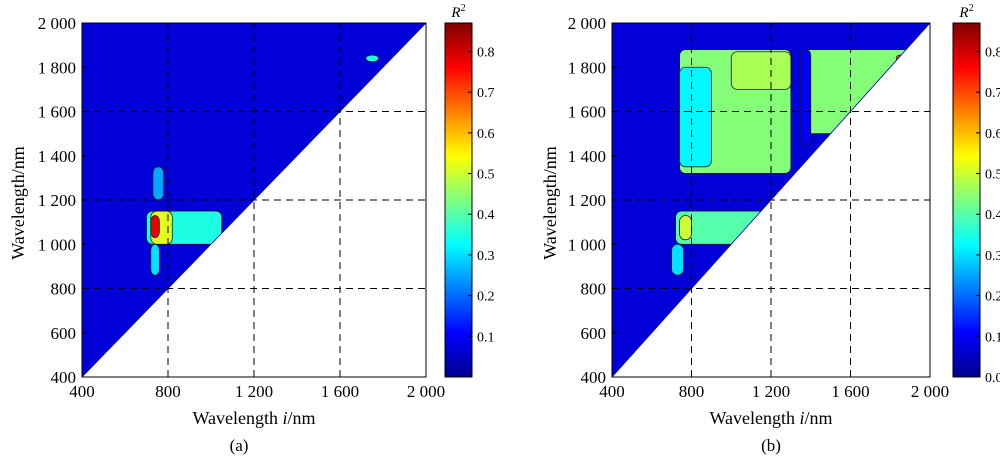 The width and height of the screenshot is (1000, 458). Describe the element at coordinates (550, 203) in the screenshot. I see `y-axis-label-b: Wavelength/nm` at that location.